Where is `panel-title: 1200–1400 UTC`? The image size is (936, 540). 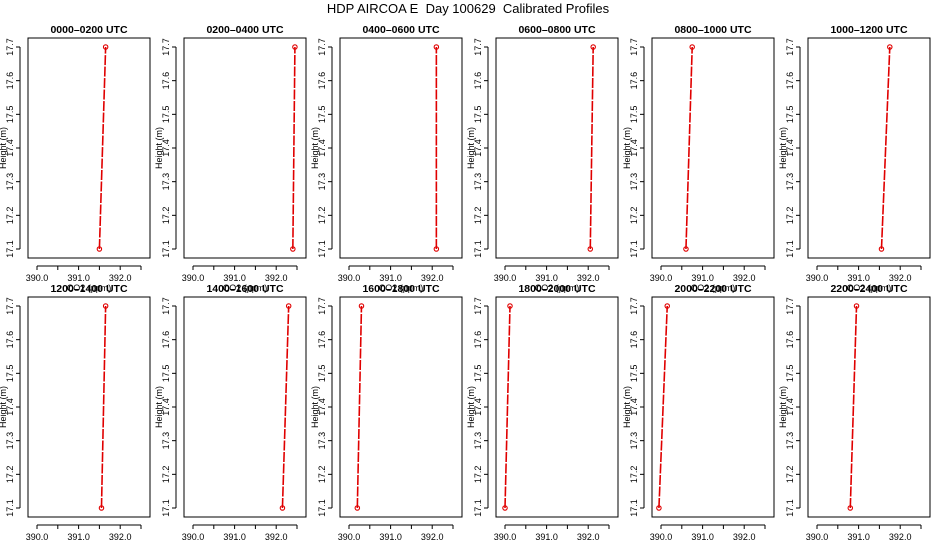
panel-title: 1200–1400 UTC is located at coordinates (88, 289).